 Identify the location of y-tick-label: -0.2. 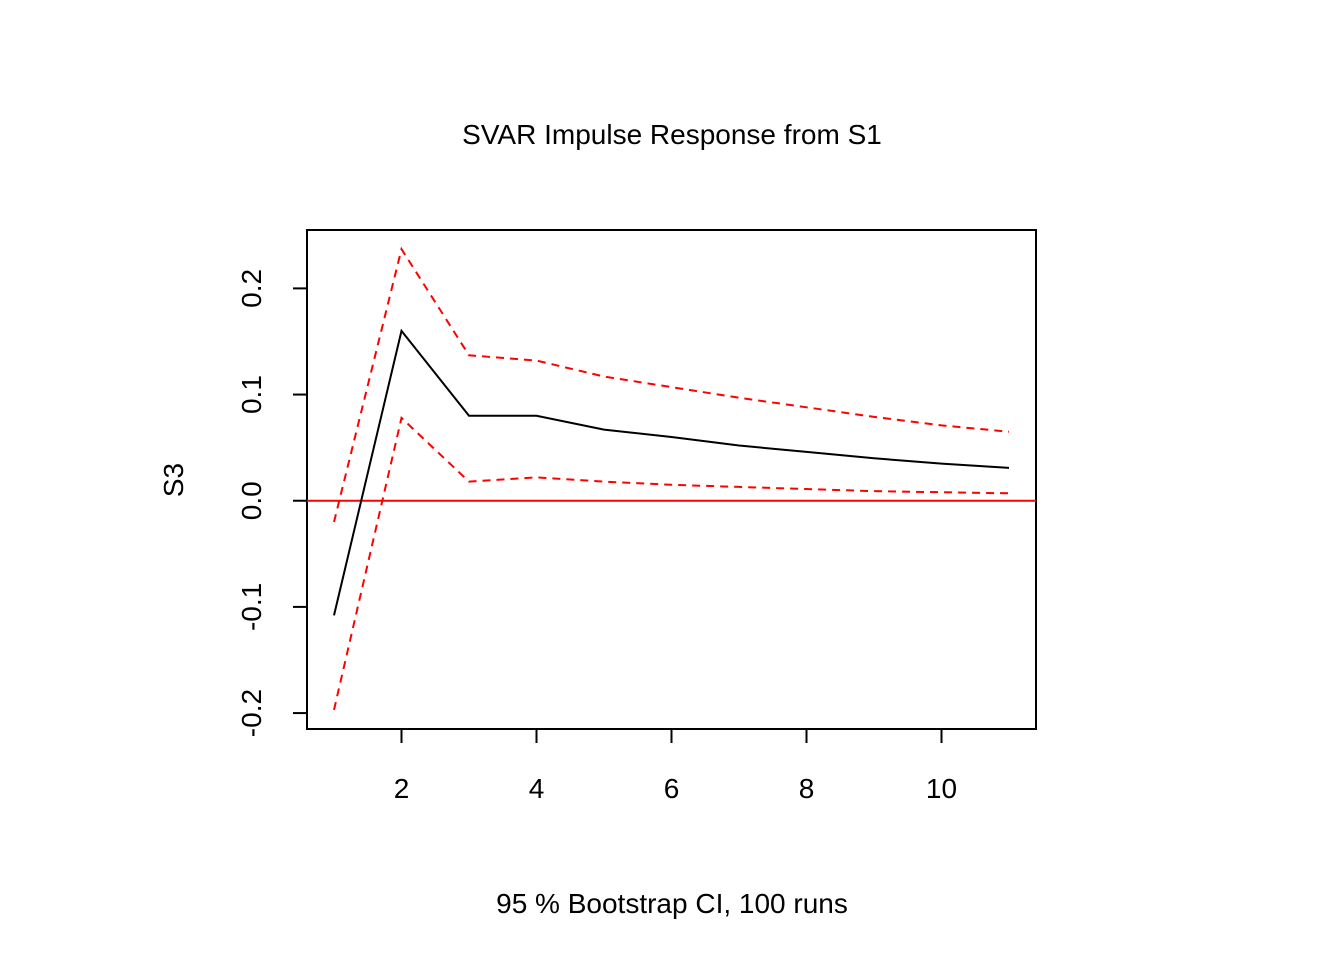
(251, 713).